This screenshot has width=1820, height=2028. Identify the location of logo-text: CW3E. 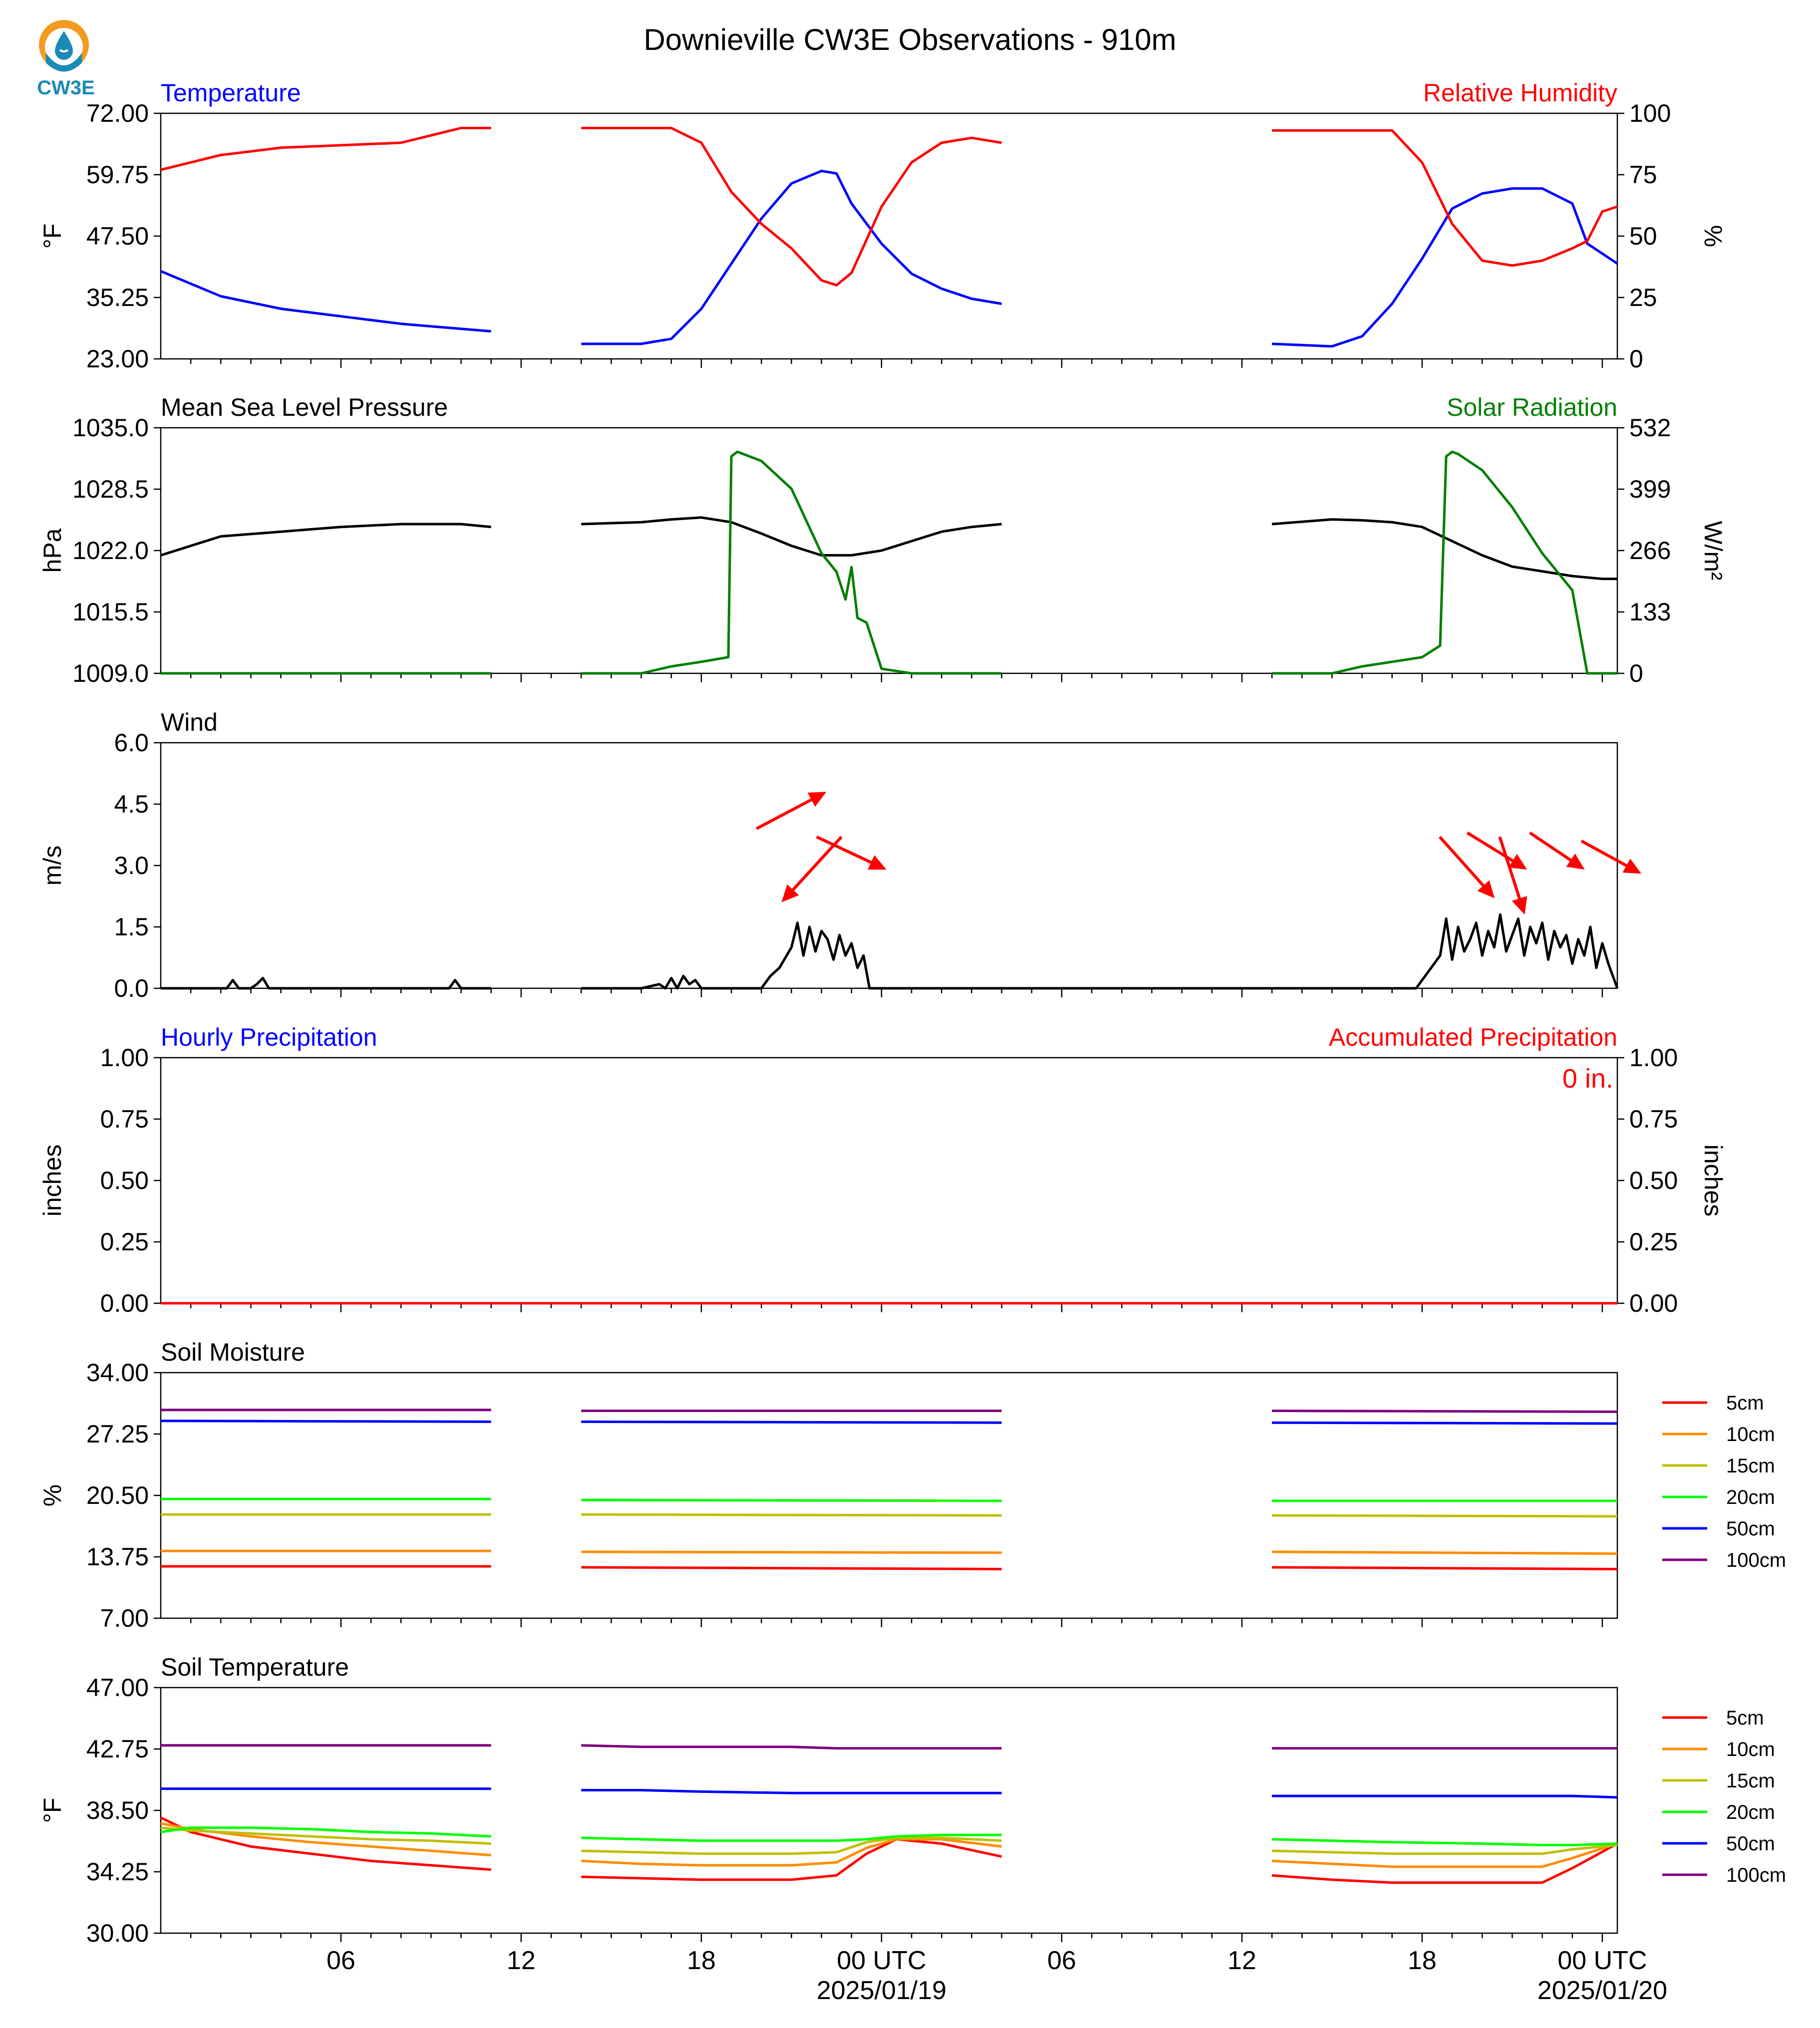
(66, 88).